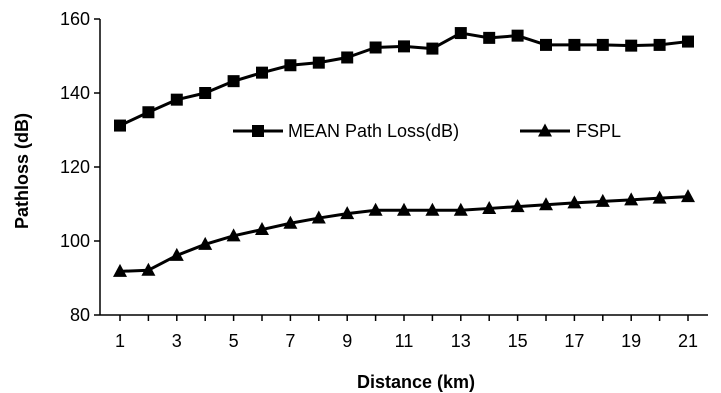  What do you see at coordinates (80, 315) in the screenshot?
I see `y-tick-label: 80` at bounding box center [80, 315].